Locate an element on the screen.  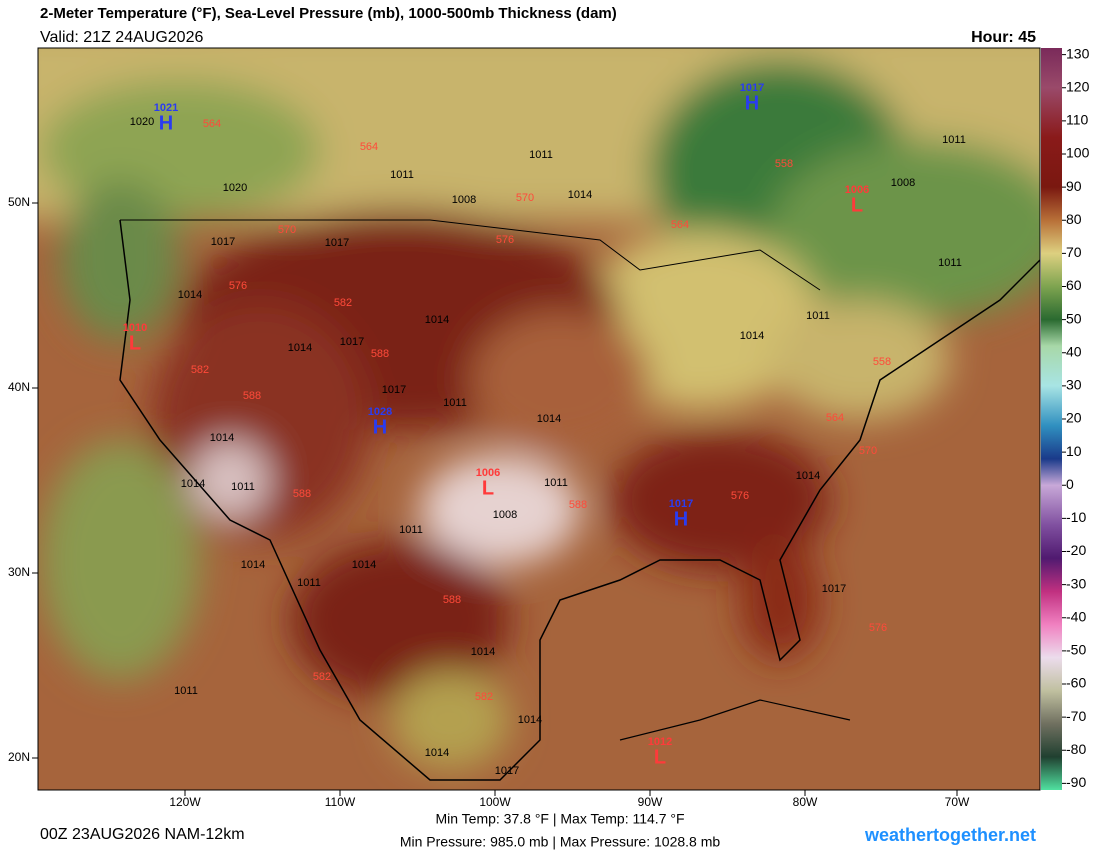
colorbar-tick-label: 70 is located at coordinates (1074, 252).